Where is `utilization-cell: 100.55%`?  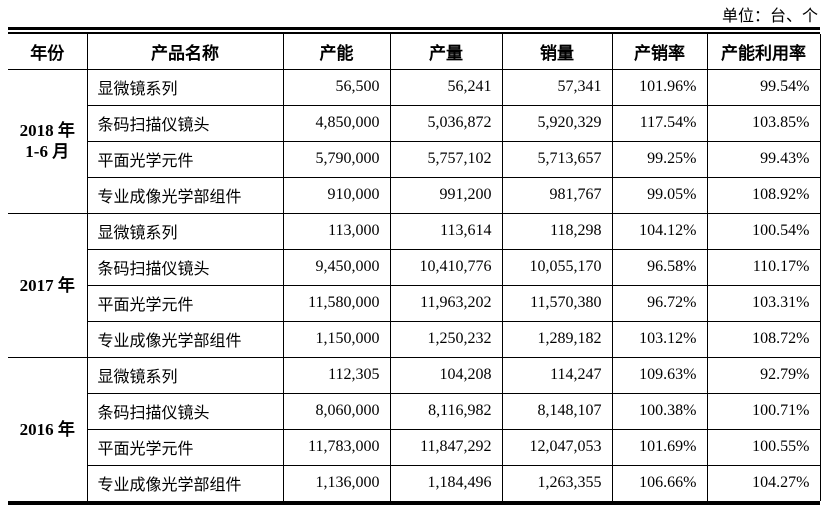 utilization-cell: 100.55% is located at coordinates (763, 447).